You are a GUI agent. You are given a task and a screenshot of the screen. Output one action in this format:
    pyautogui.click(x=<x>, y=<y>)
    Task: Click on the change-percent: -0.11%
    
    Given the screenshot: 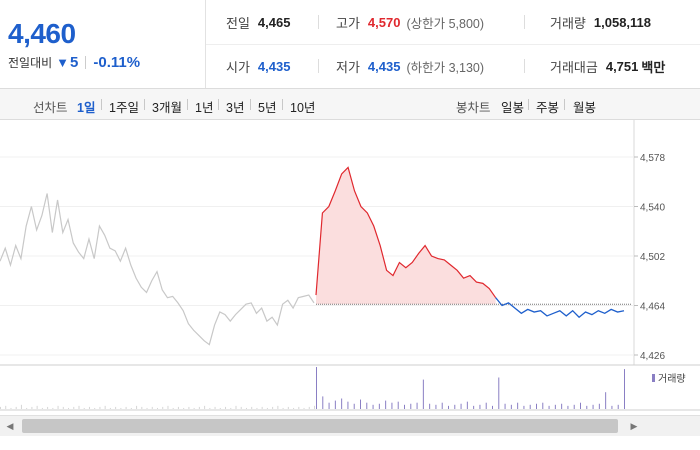 What is the action you would take?
    pyautogui.click(x=117, y=62)
    